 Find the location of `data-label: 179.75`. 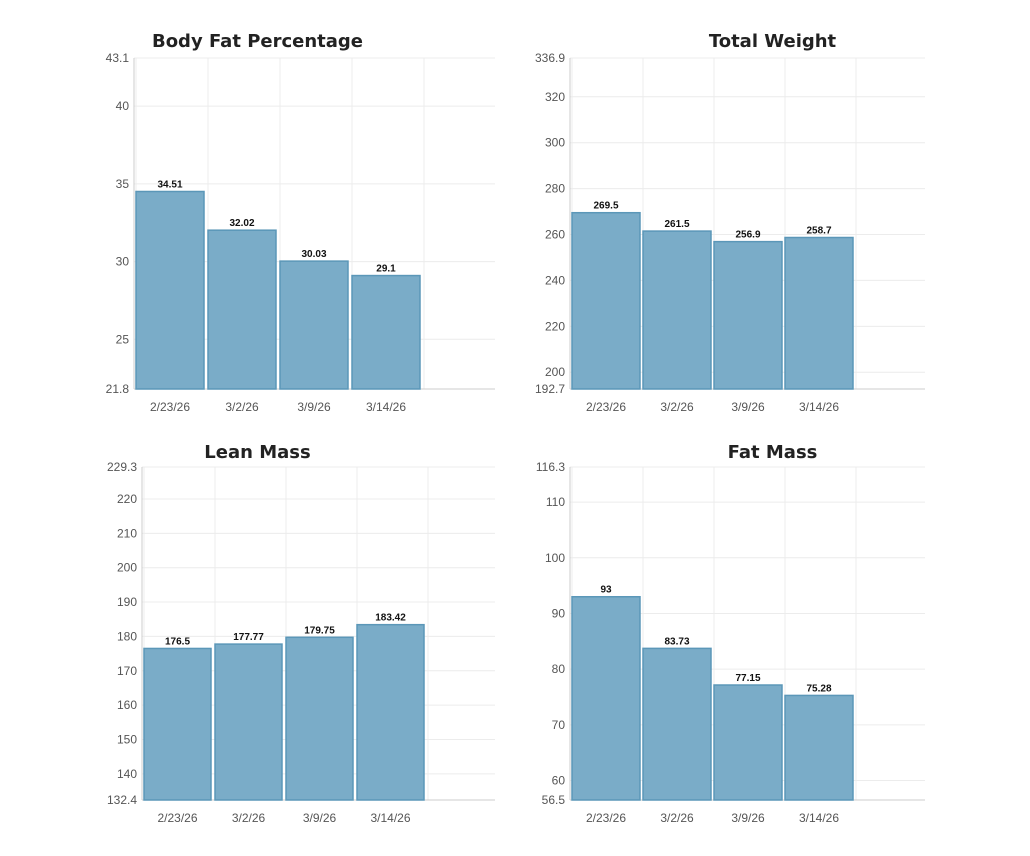

data-label: 179.75 is located at coordinates (319, 630).